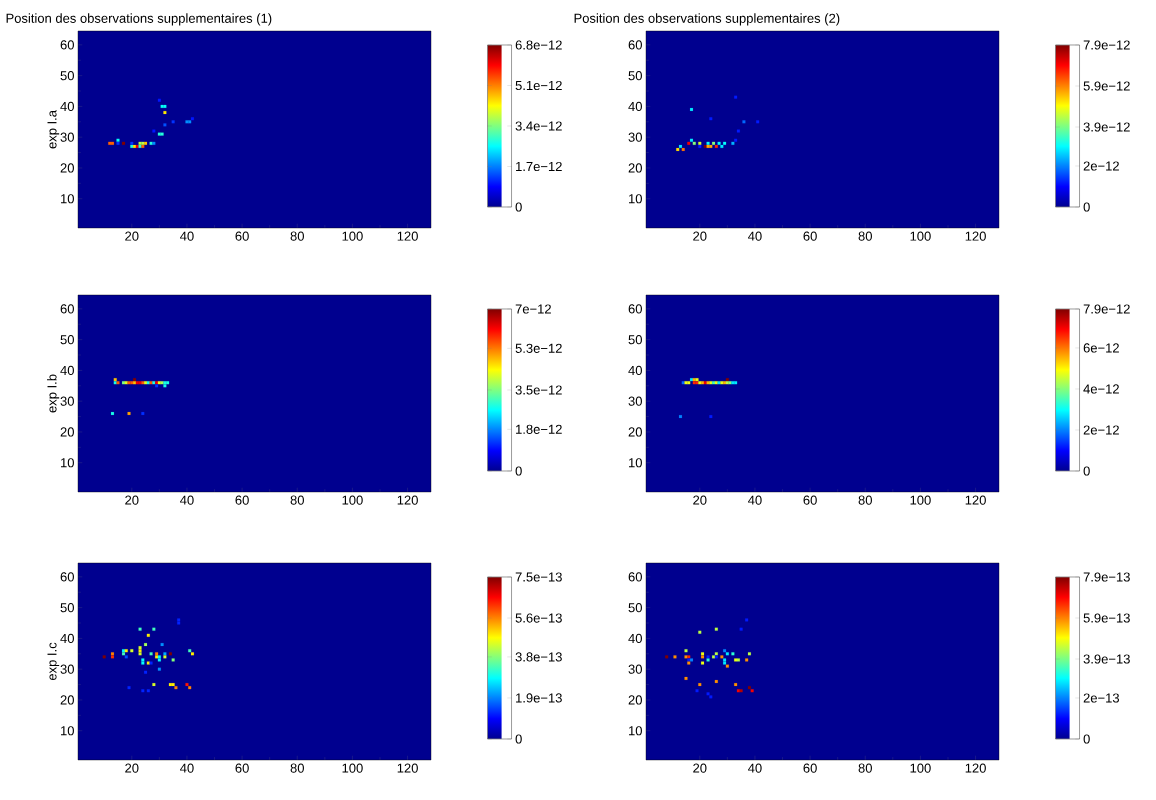 Image resolution: width=1156 pixels, height=800 pixels. I want to click on chart-title: Position des observations supplementaires (1), so click(139, 19).